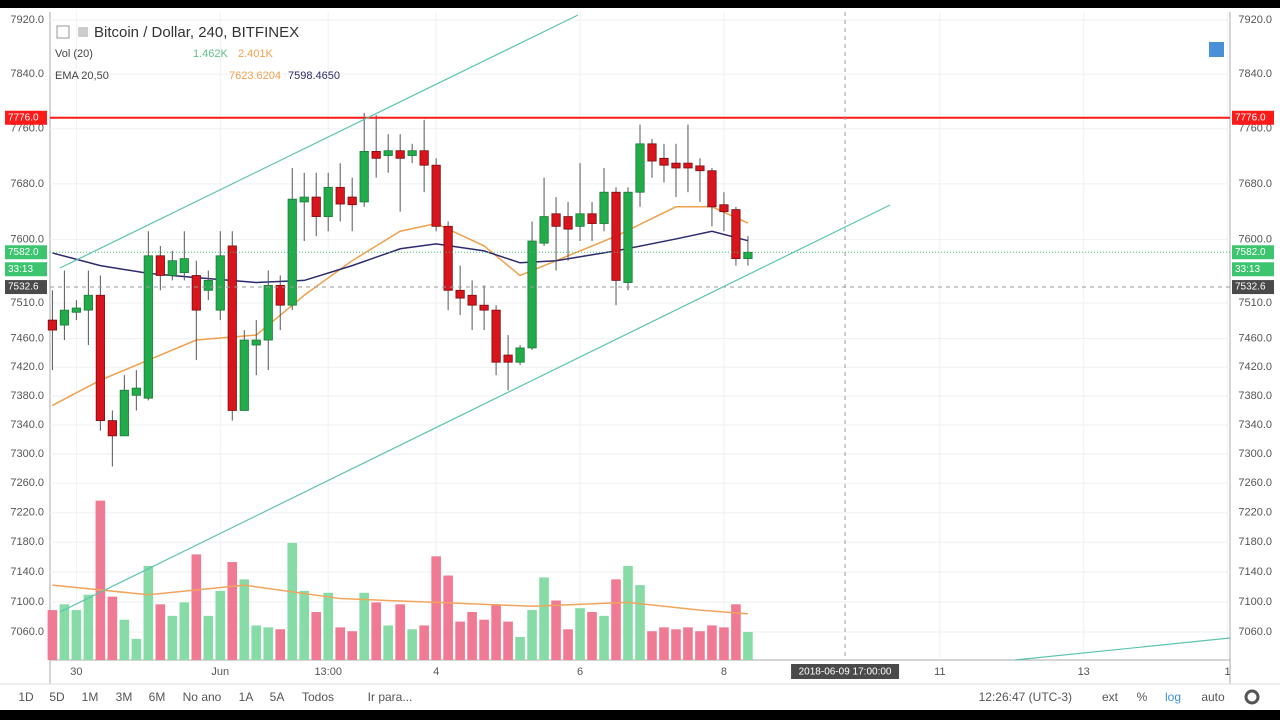 This screenshot has height=720, width=1280. What do you see at coordinates (90, 697) in the screenshot?
I see `range-button: 1M` at bounding box center [90, 697].